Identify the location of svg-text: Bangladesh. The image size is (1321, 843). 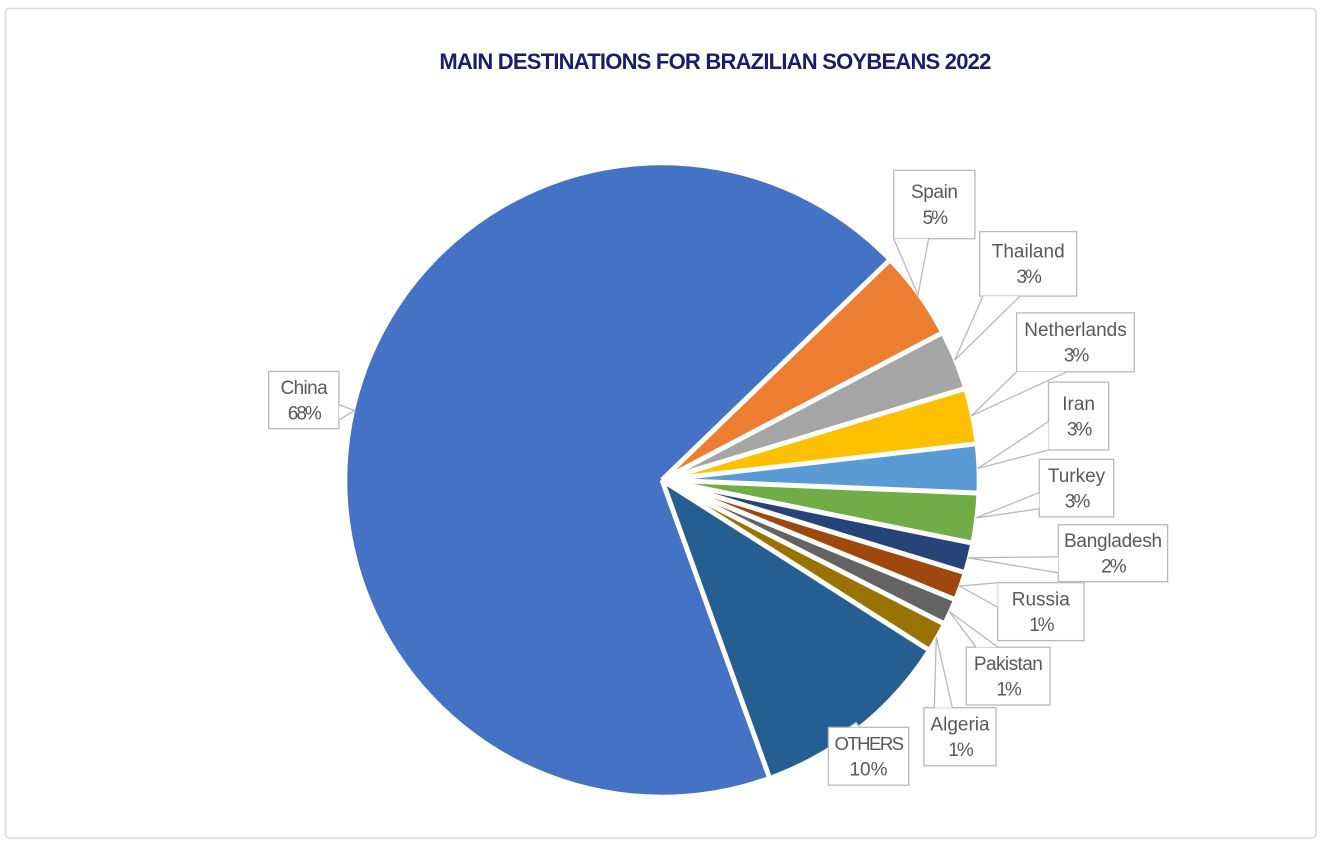
(1113, 541).